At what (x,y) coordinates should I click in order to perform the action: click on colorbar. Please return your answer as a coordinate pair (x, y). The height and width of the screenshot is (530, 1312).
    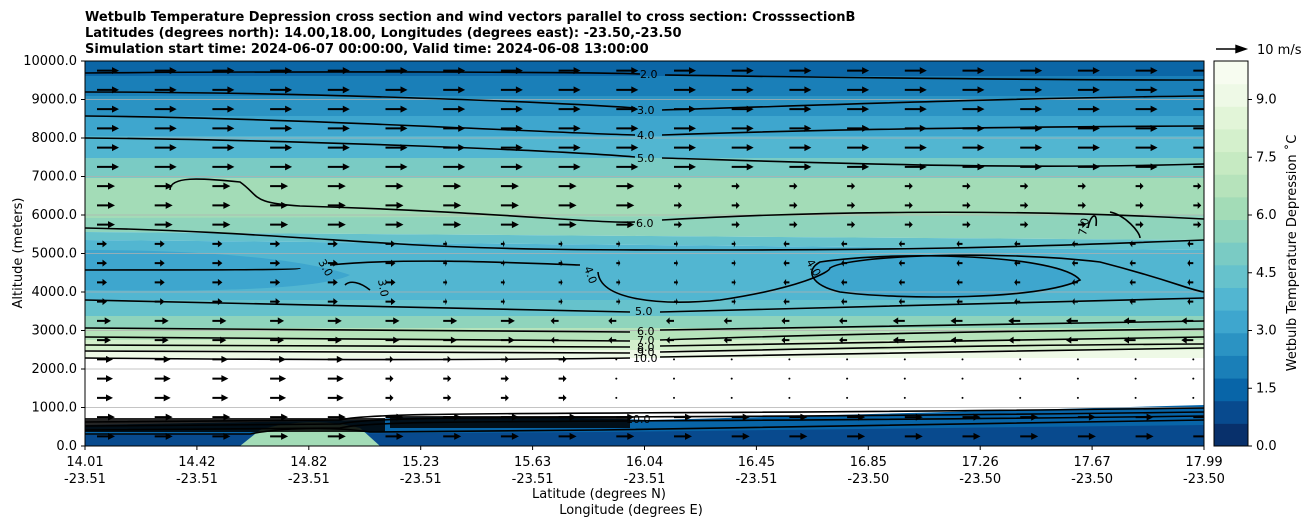
    Looking at the image, I should click on (1231, 254).